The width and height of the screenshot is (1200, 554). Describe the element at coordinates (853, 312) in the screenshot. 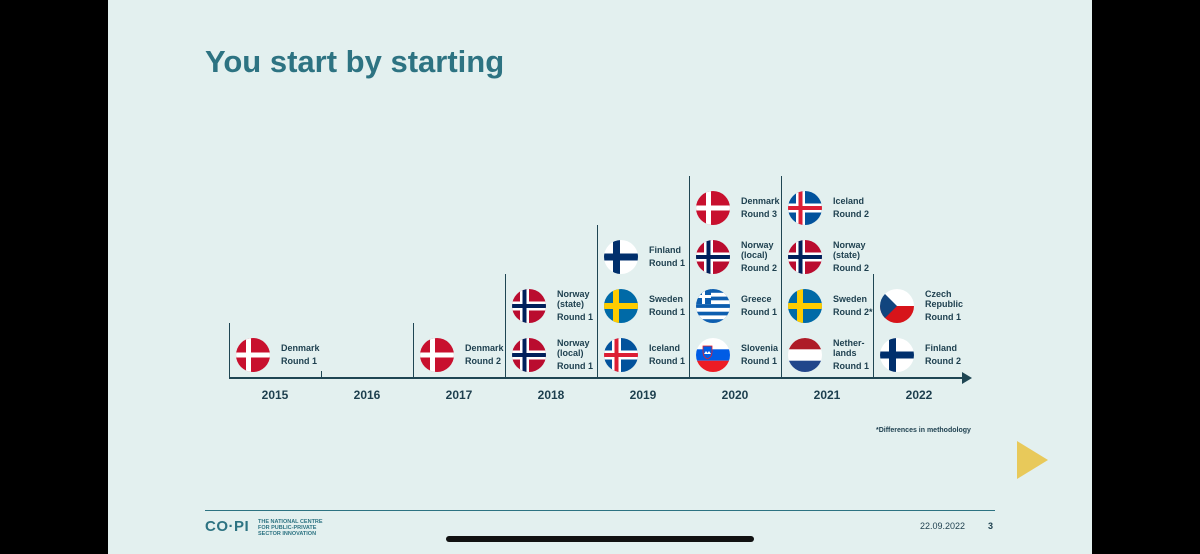

I see `round-label: Round 2*` at that location.